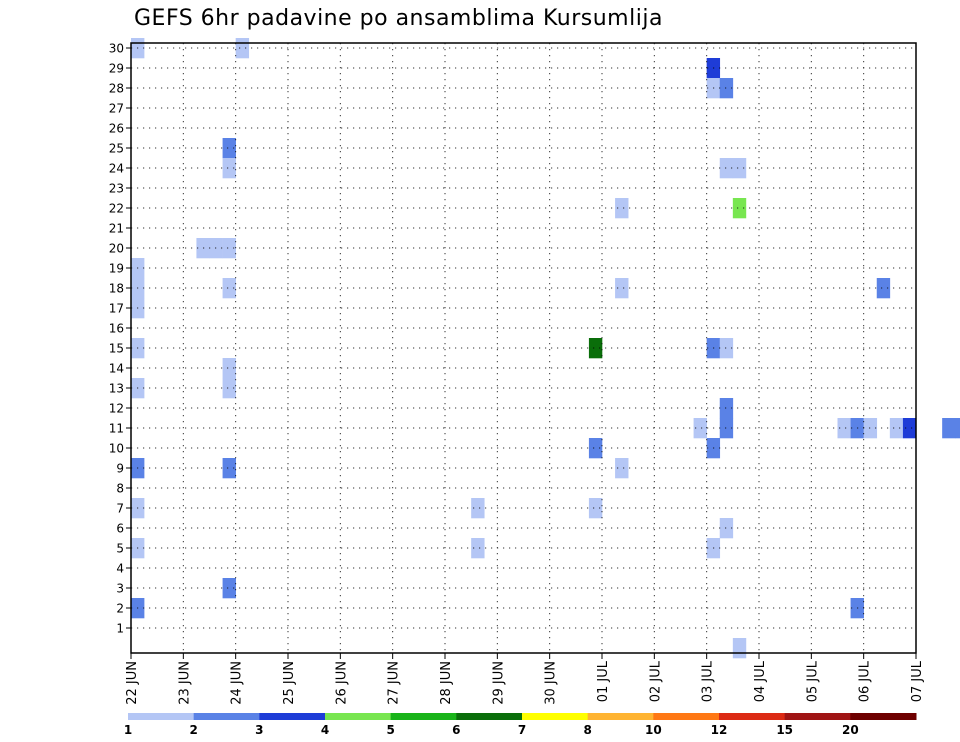  I want to click on legend-label: 7, so click(522, 730).